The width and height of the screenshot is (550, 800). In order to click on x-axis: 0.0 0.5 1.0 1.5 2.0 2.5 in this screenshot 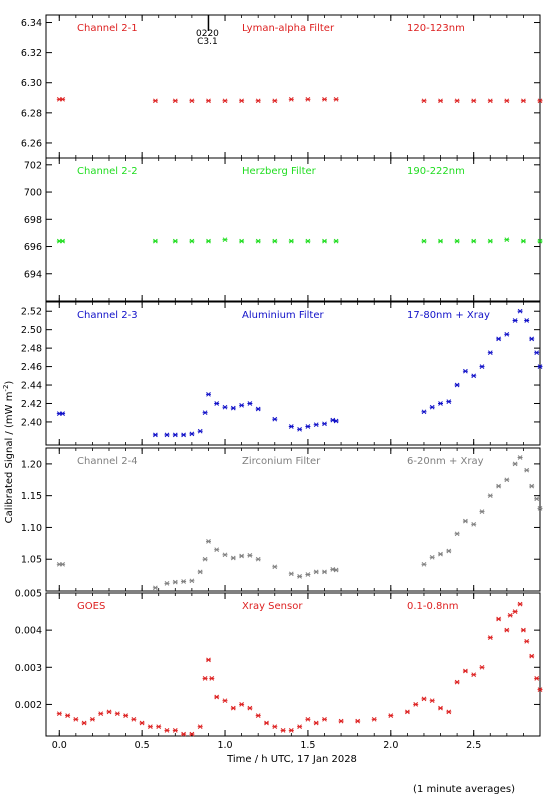, I will do `click(267, 745)`.